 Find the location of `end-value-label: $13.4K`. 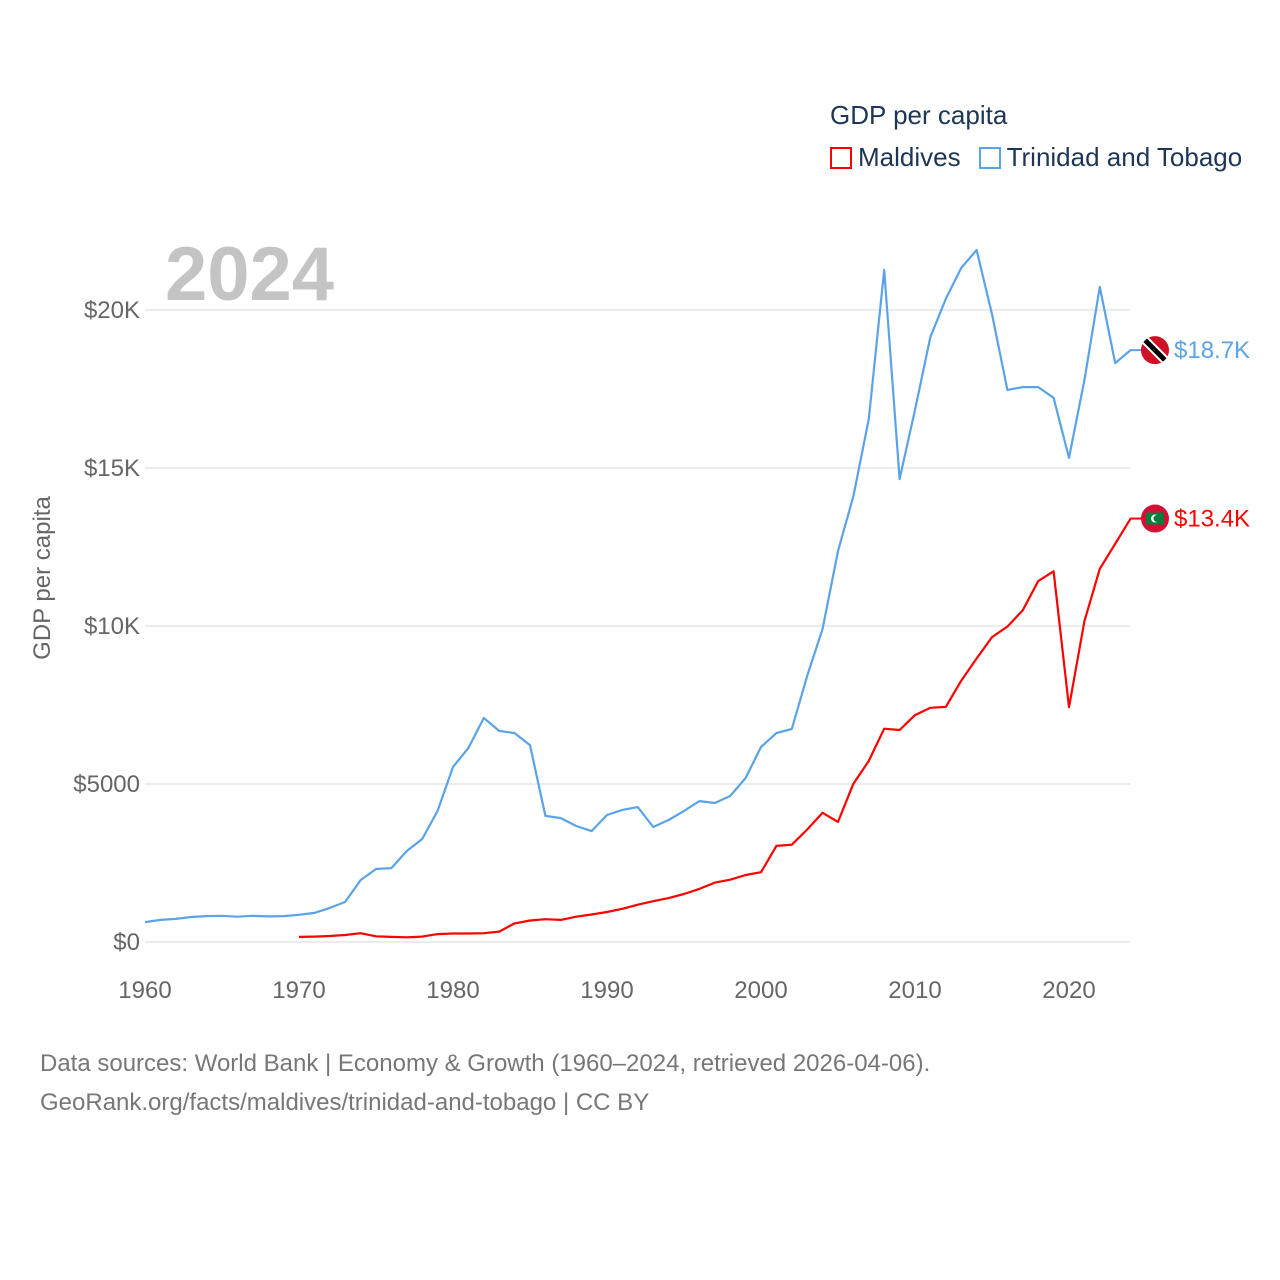

end-value-label: $13.4K is located at coordinates (1212, 519).